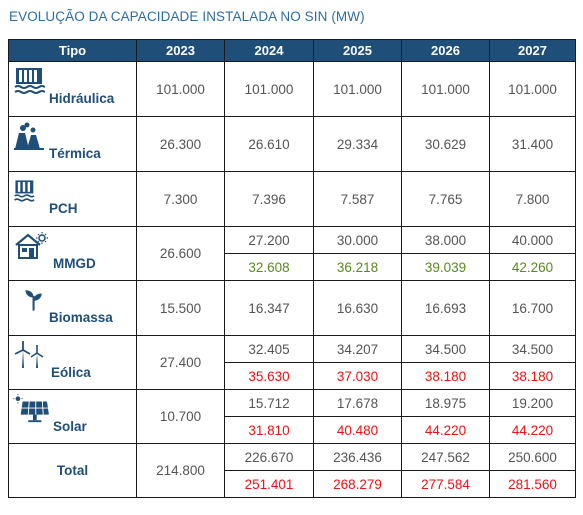 The width and height of the screenshot is (583, 515). I want to click on header-2027: 2027, so click(532, 50).